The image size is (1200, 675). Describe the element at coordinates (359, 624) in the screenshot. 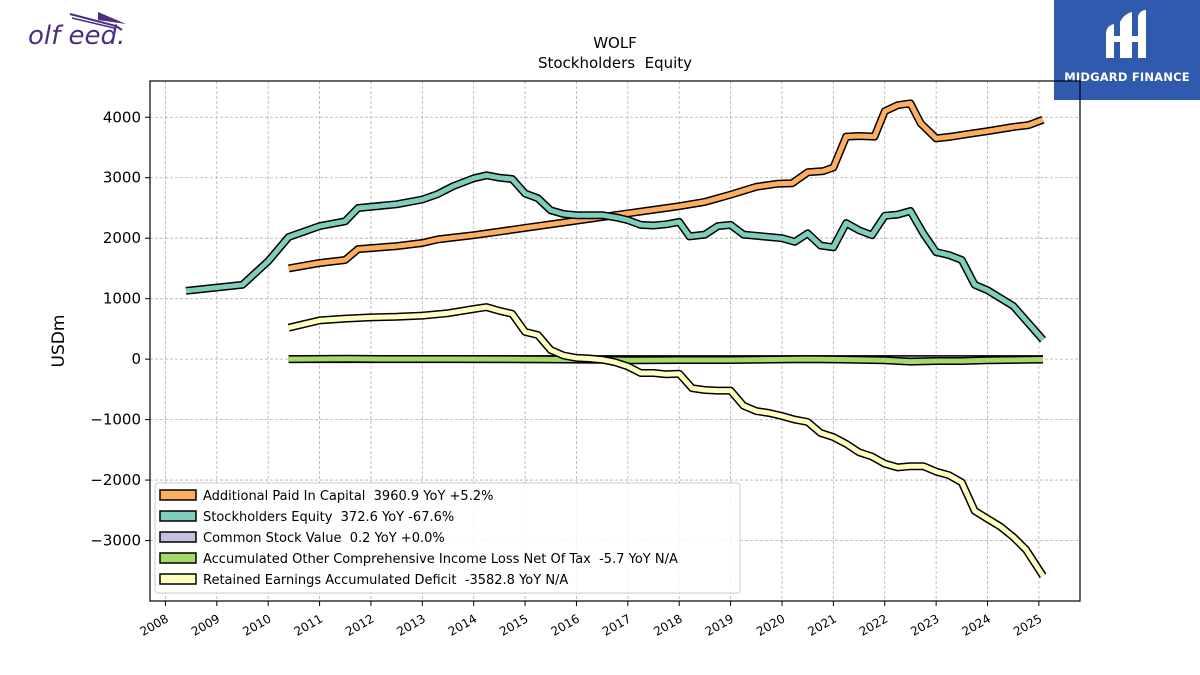

I see `x-tick-label: 2012` at that location.